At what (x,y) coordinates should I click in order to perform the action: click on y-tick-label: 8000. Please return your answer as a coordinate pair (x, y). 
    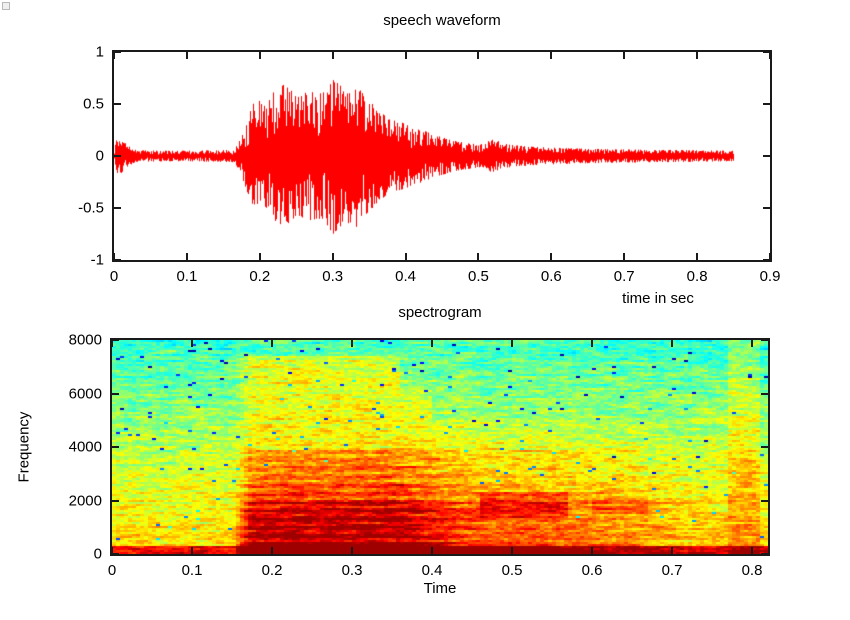
    Looking at the image, I should click on (85, 340).